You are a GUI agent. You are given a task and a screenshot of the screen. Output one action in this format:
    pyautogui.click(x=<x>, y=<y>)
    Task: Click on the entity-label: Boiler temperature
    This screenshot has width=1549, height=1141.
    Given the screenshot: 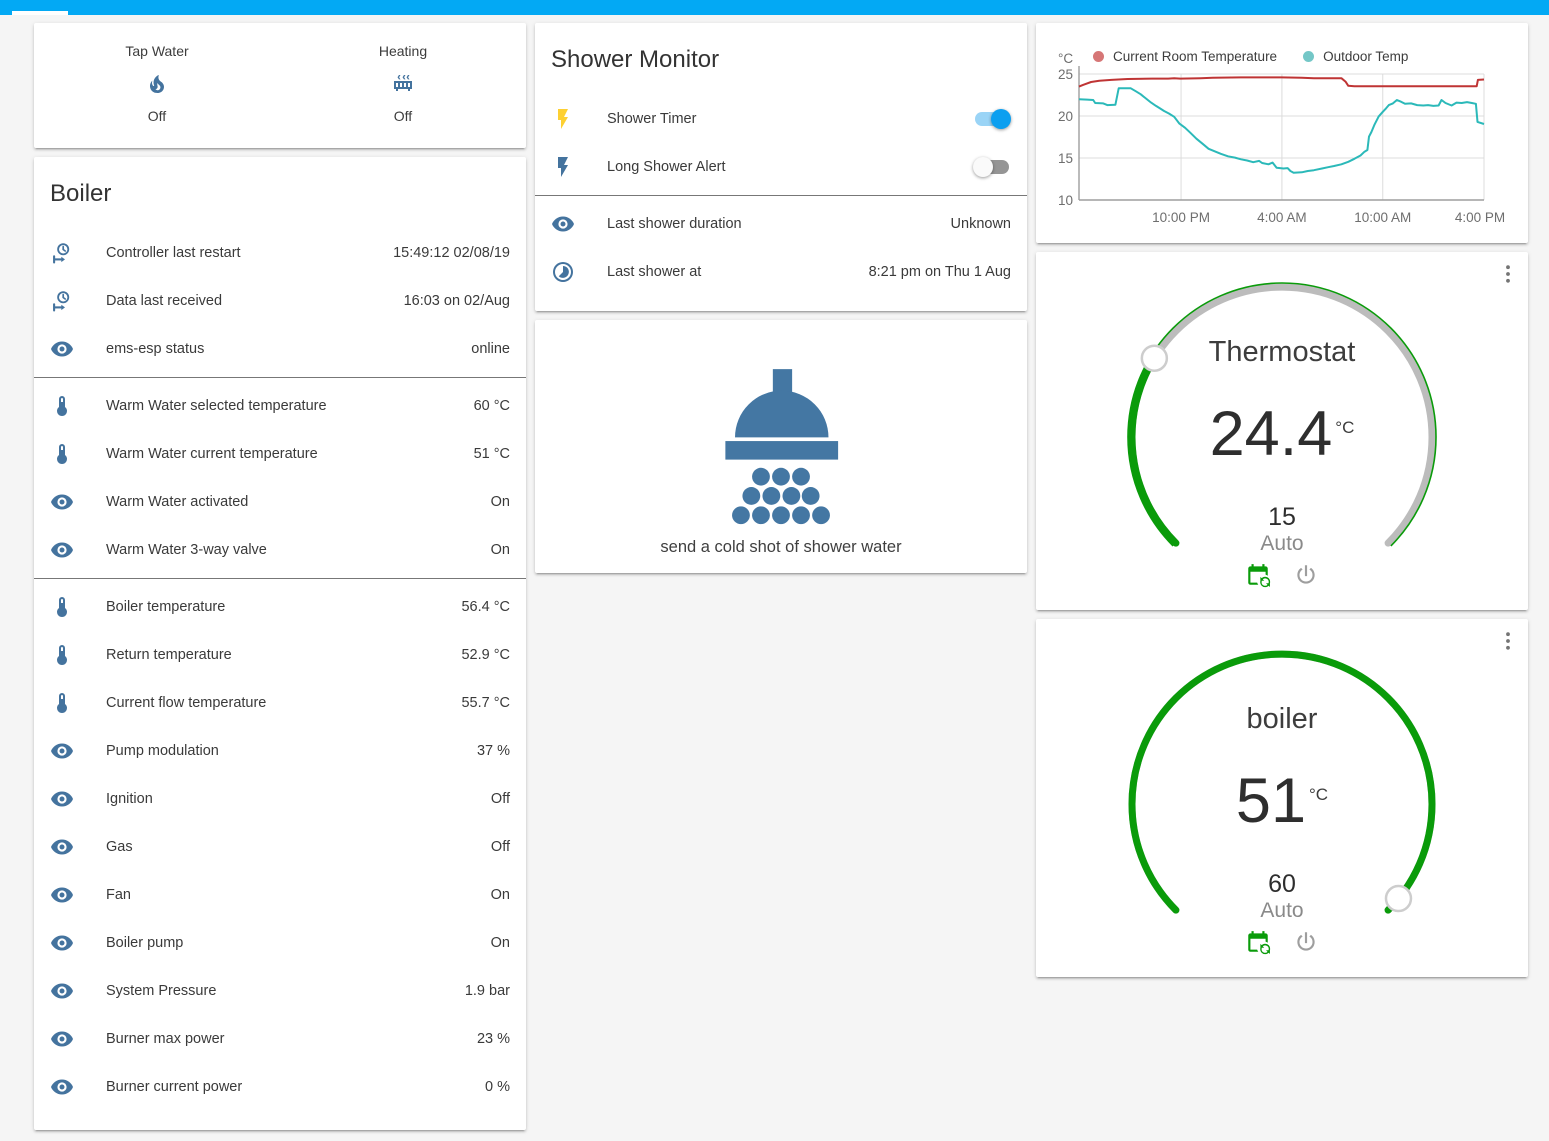 What is the action you would take?
    pyautogui.click(x=166, y=607)
    